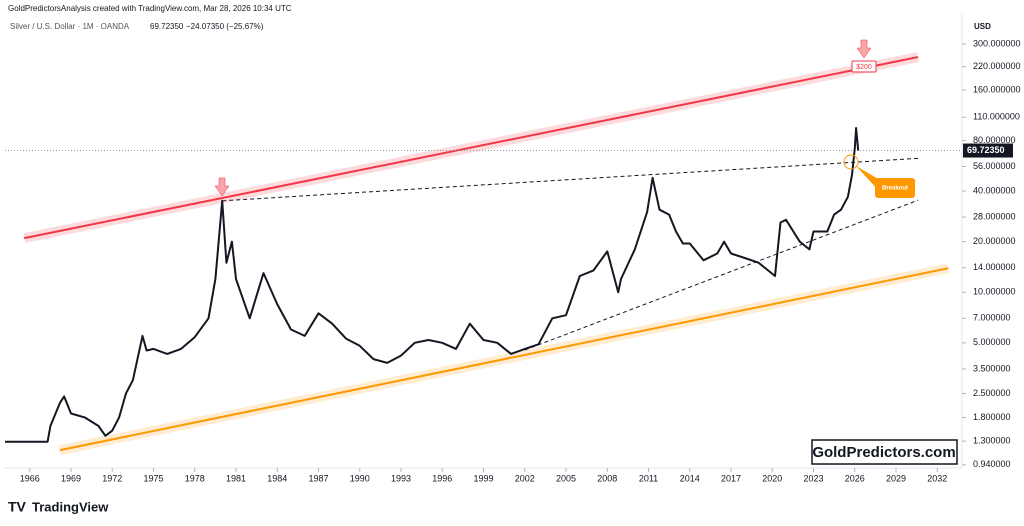 This screenshot has height=526, width=1024. Describe the element at coordinates (851, 162) in the screenshot. I see `breakout-circle` at that location.